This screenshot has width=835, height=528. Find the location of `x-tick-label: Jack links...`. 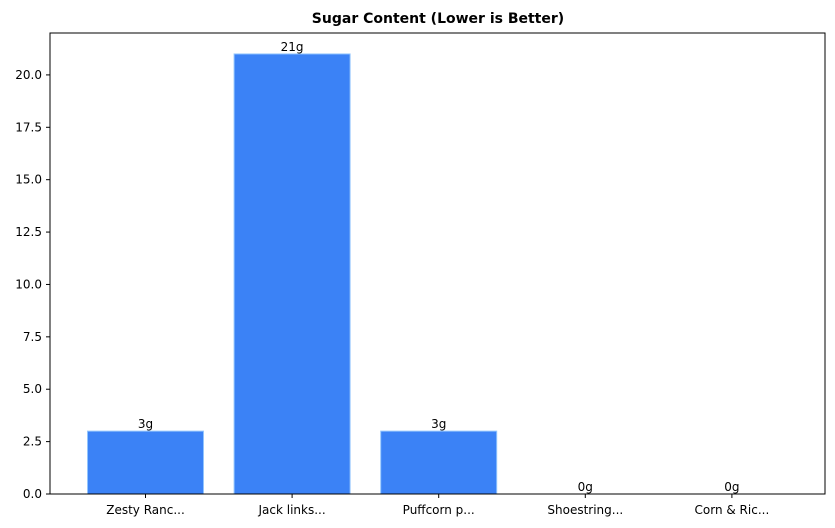

x-tick-label: Jack links... is located at coordinates (292, 510).